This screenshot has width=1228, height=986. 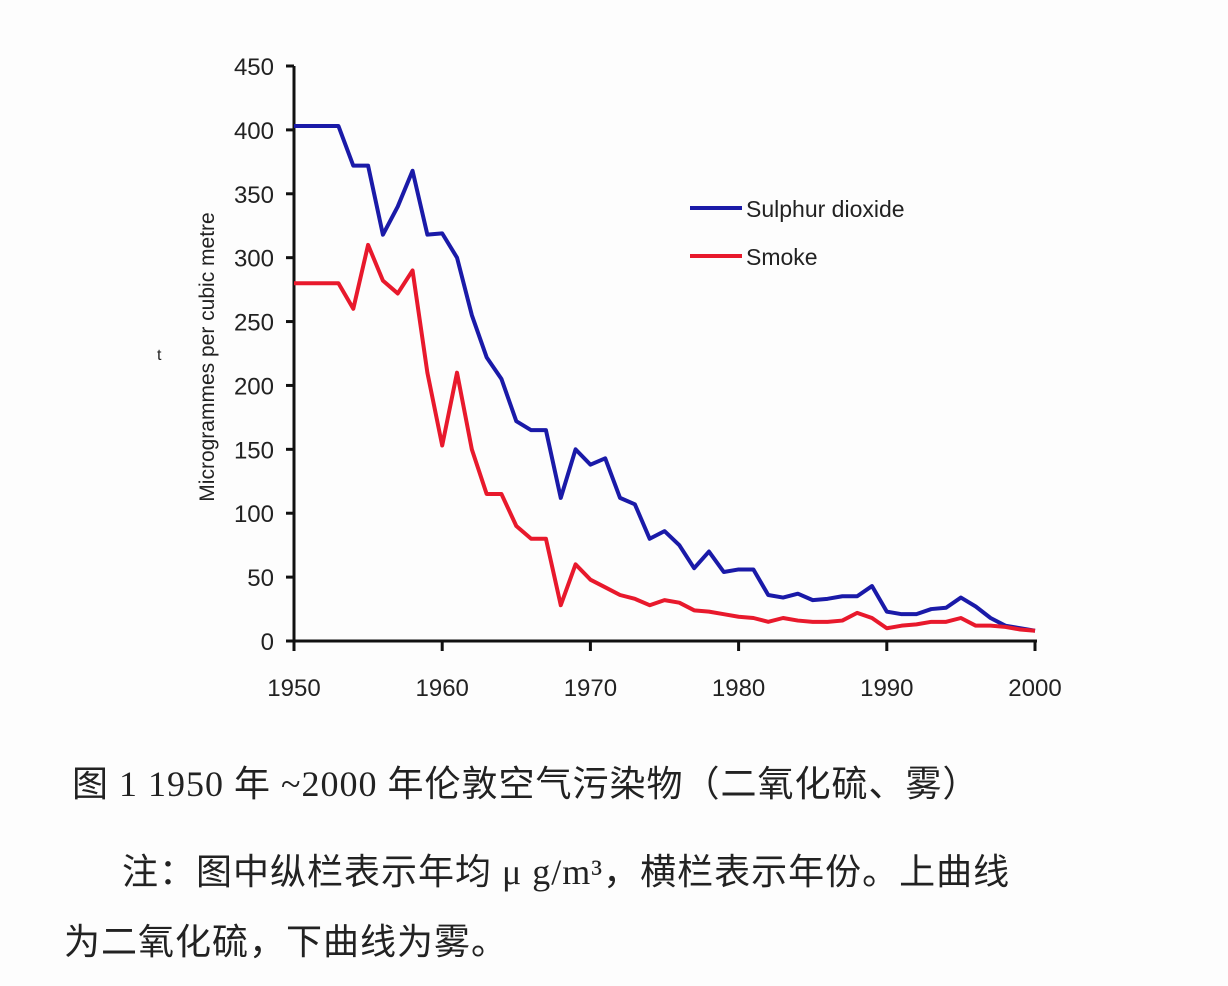 What do you see at coordinates (254, 386) in the screenshot?
I see `y-tick-label: 200` at bounding box center [254, 386].